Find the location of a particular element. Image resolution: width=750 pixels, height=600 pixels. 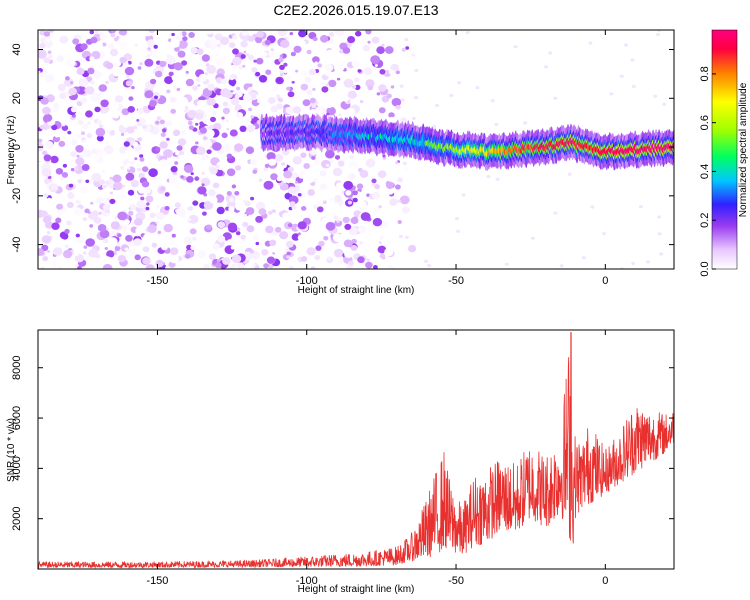

x-tick-label: 0 is located at coordinates (605, 281).